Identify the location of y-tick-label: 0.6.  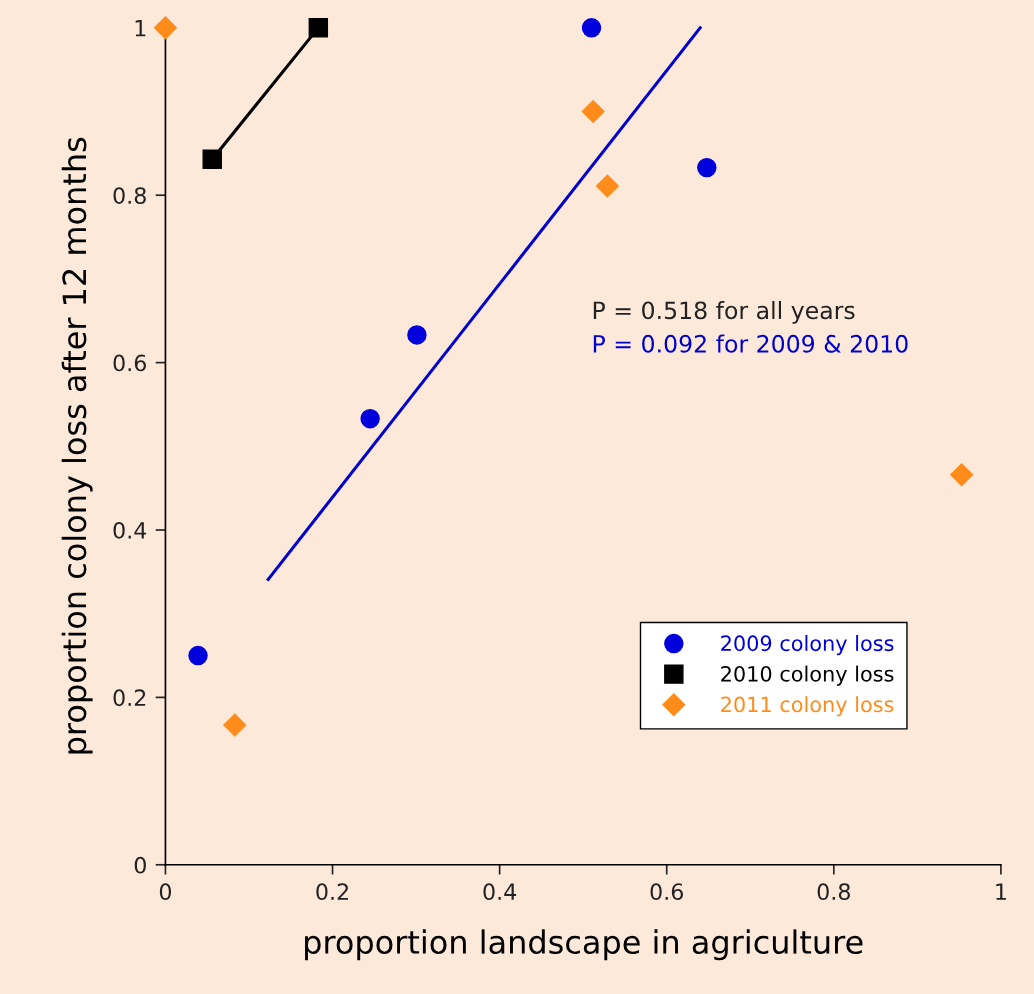
(129, 363).